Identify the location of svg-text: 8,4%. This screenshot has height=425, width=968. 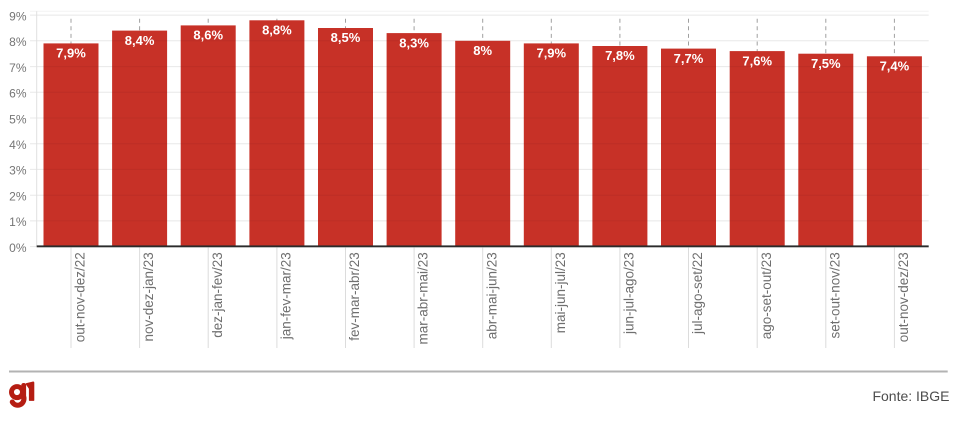
(140, 40).